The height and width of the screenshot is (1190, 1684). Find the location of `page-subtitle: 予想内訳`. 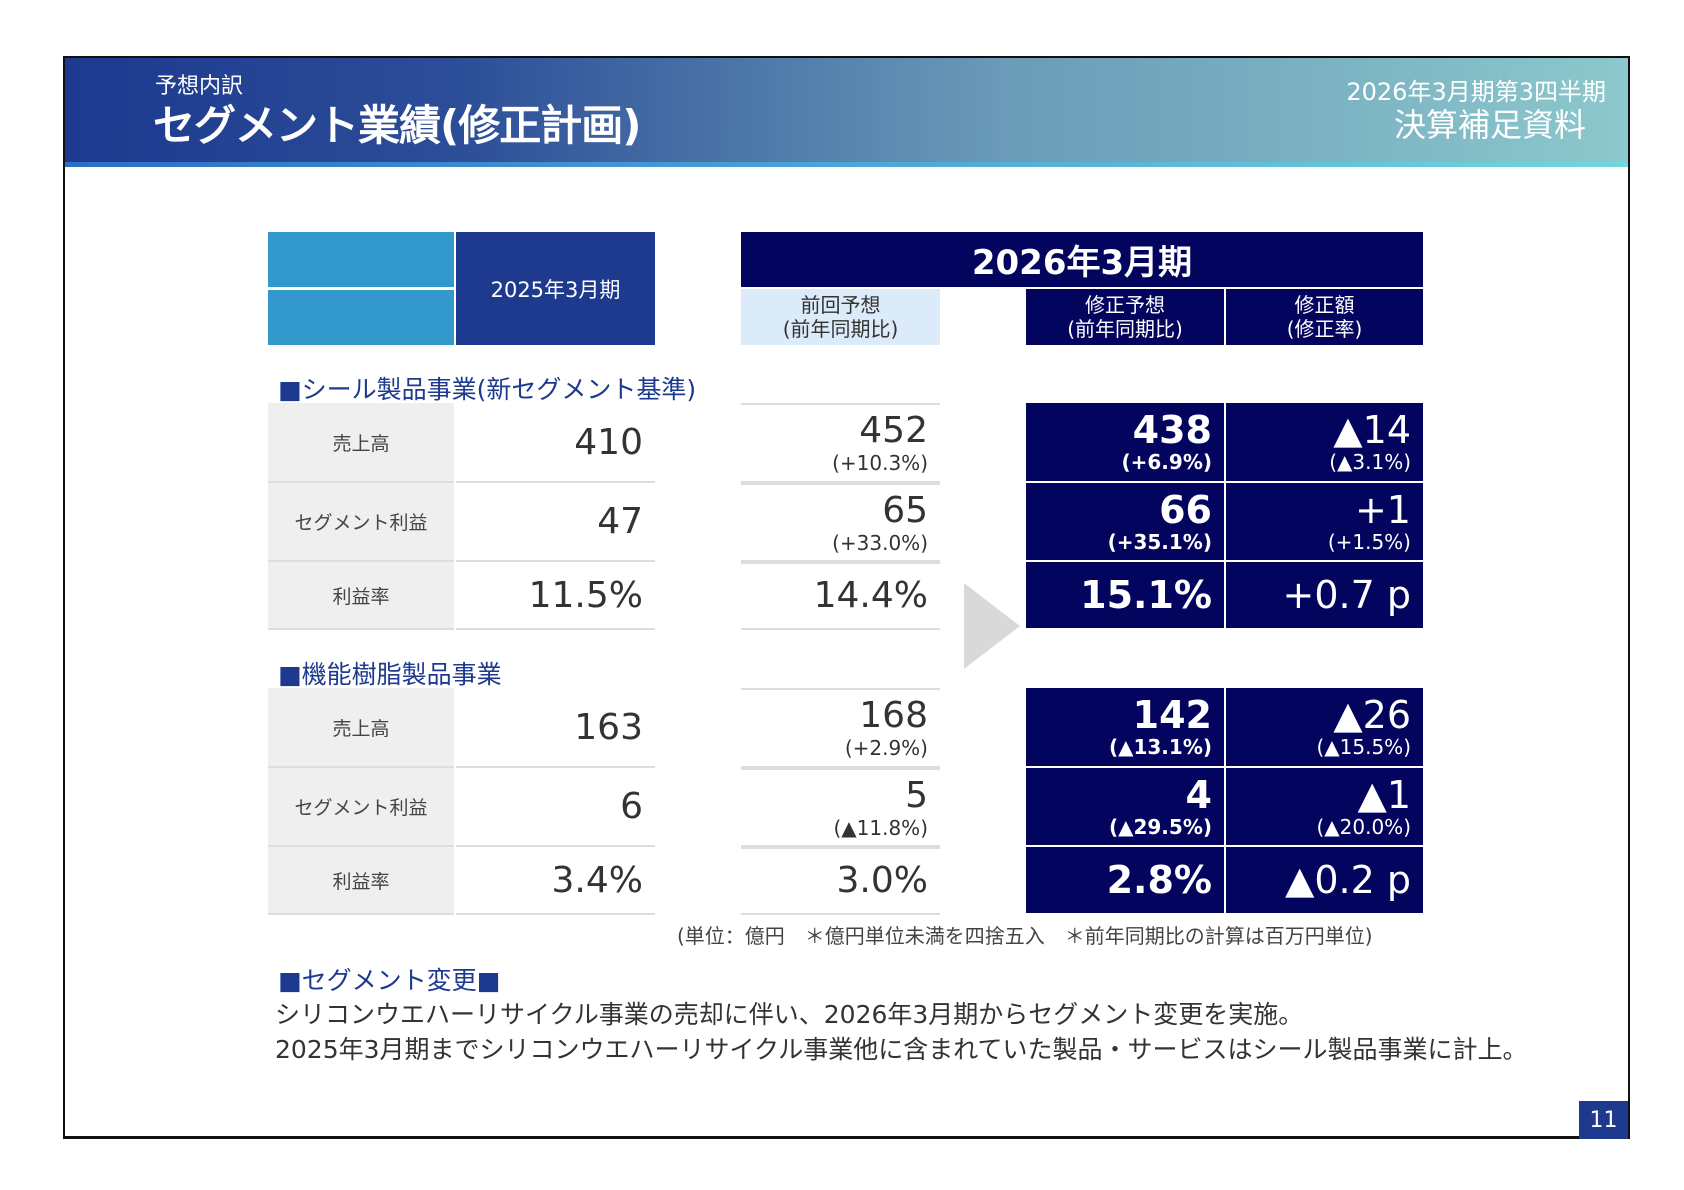

page-subtitle: 予想内訳 is located at coordinates (199, 86).